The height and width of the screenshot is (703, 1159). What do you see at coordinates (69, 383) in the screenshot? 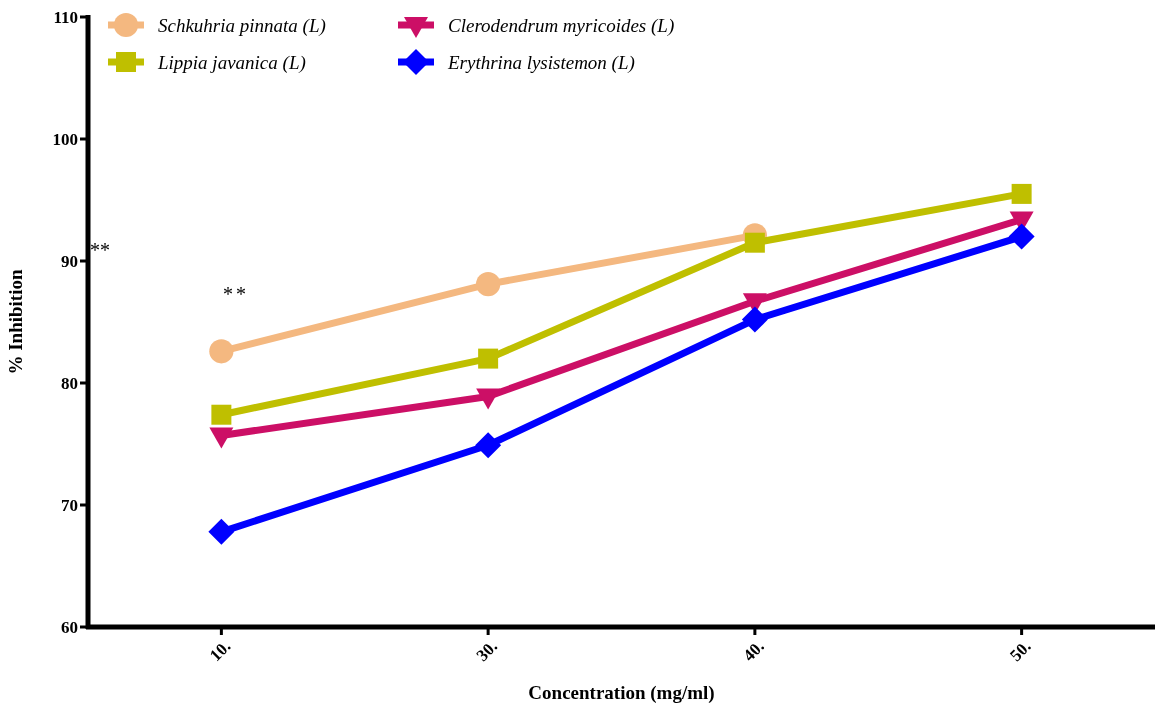
I see `y-tick-label: 80` at bounding box center [69, 383].